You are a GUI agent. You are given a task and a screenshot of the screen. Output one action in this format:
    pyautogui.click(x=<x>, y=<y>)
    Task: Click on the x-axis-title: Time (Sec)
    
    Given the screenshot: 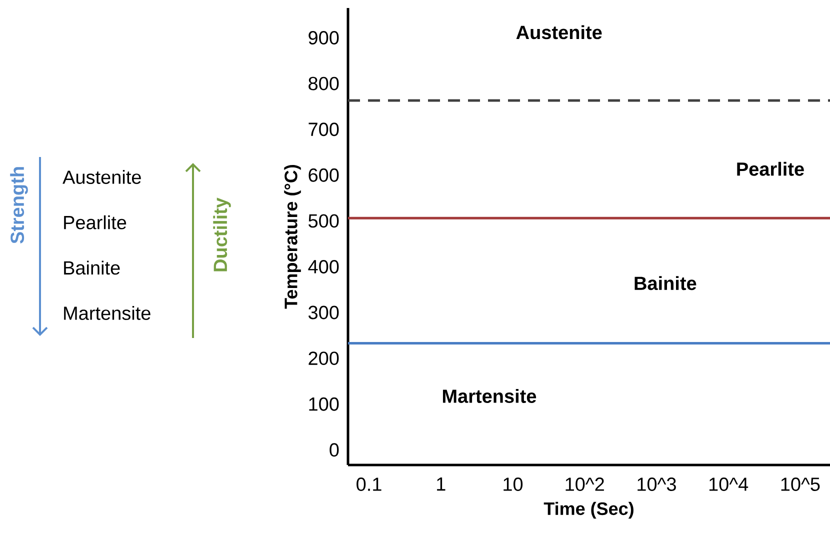 What is the action you would take?
    pyautogui.click(x=589, y=510)
    